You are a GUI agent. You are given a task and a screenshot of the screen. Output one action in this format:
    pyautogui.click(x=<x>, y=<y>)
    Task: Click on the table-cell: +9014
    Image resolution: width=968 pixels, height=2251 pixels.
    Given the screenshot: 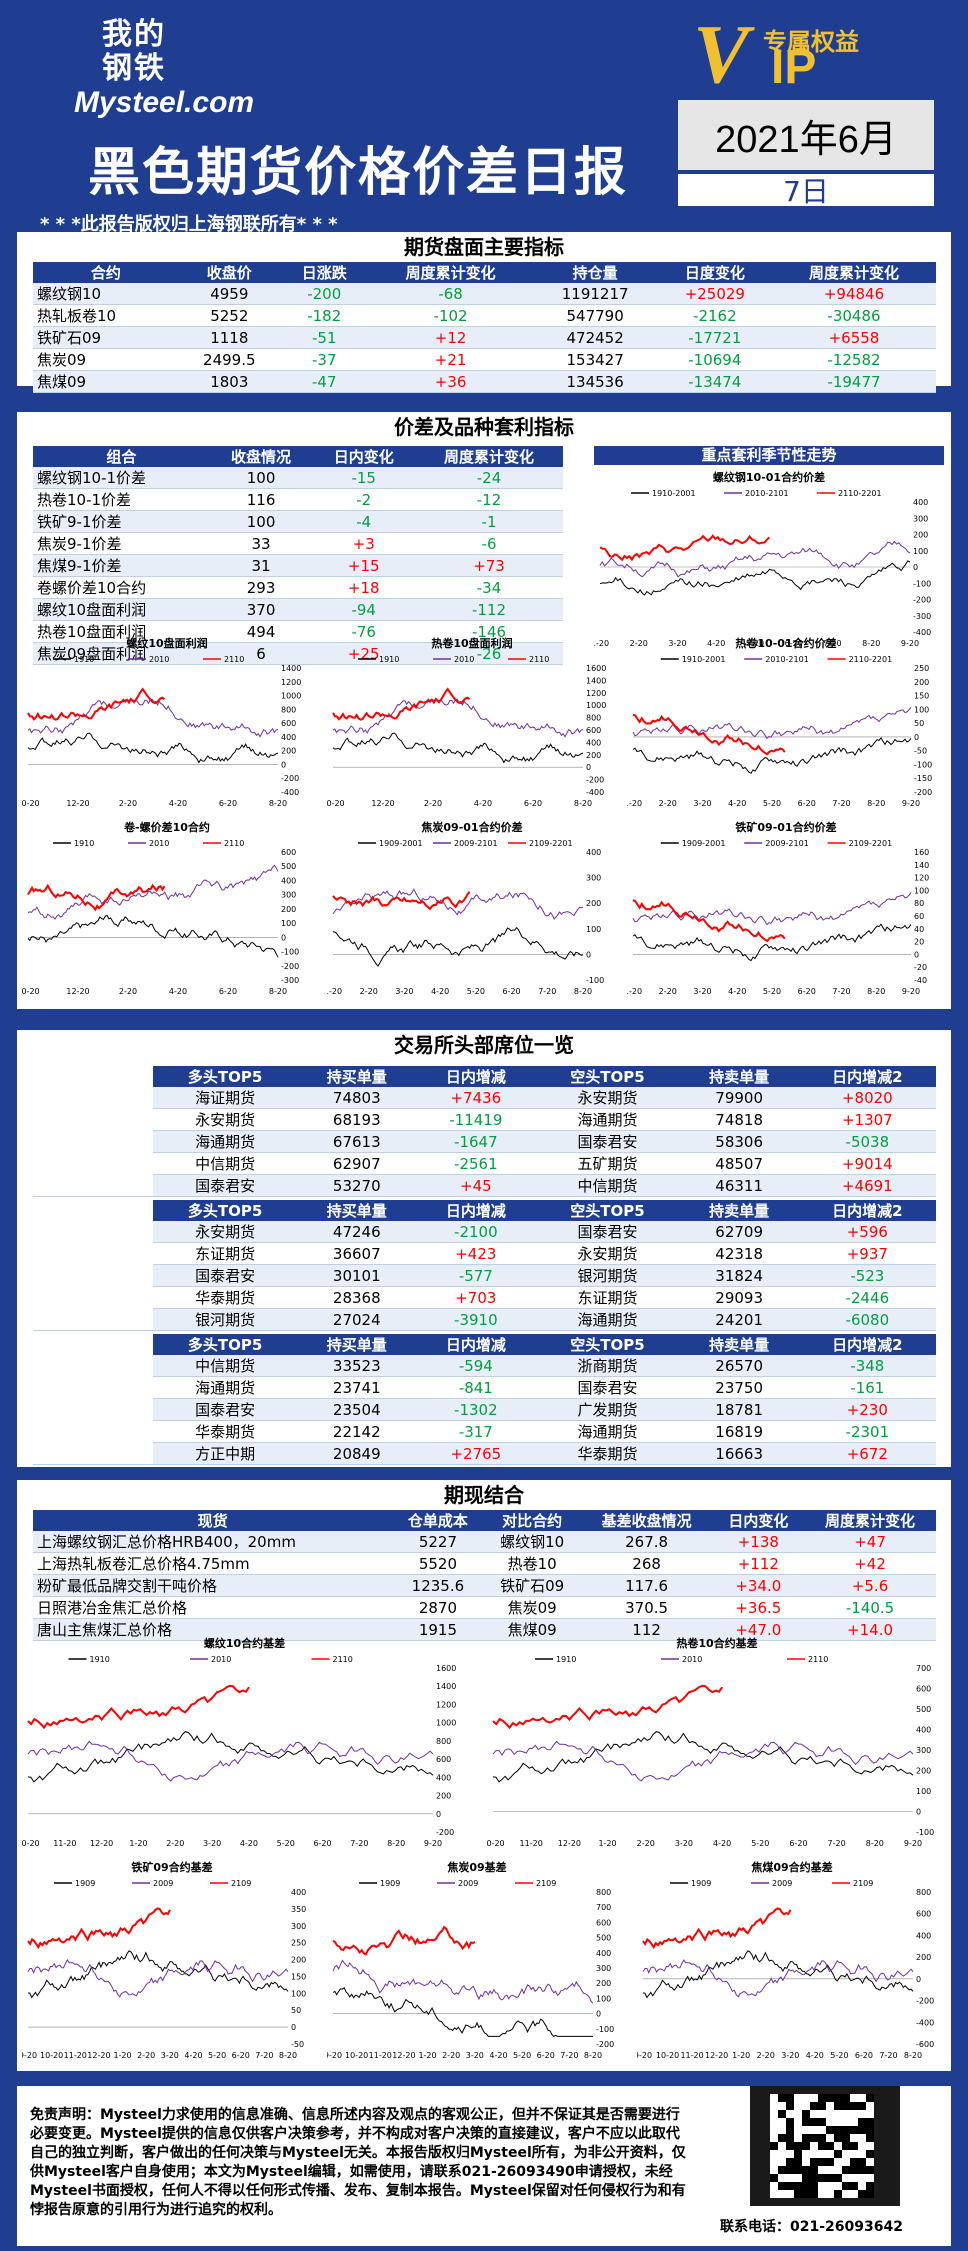 What is the action you would take?
    pyautogui.click(x=867, y=1163)
    